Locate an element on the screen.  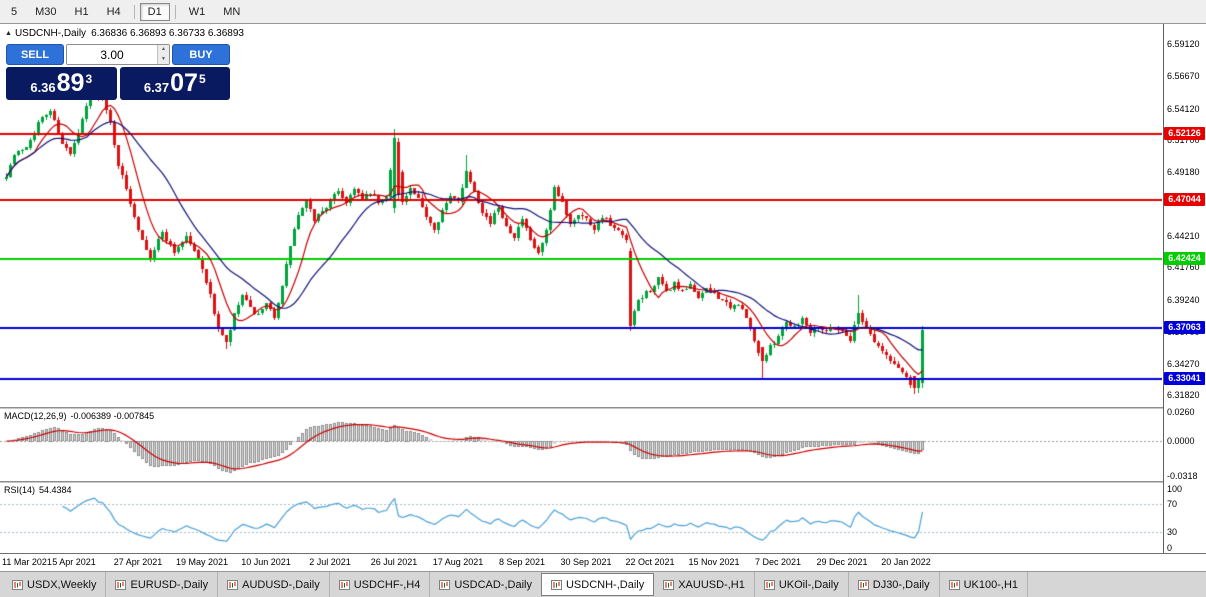
volume-input is located at coordinates (112, 54).